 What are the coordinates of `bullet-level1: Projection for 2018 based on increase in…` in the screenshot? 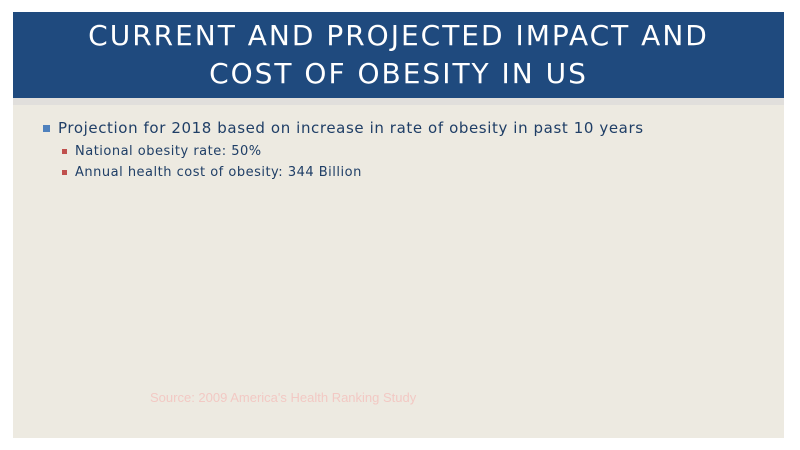 It's located at (403, 128).